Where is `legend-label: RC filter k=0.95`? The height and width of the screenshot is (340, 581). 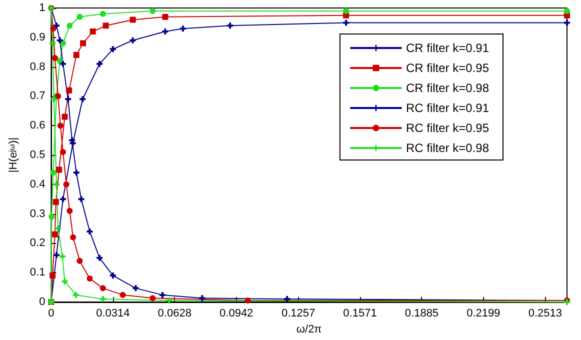 legend-label: RC filter k=0.95 is located at coordinates (448, 128).